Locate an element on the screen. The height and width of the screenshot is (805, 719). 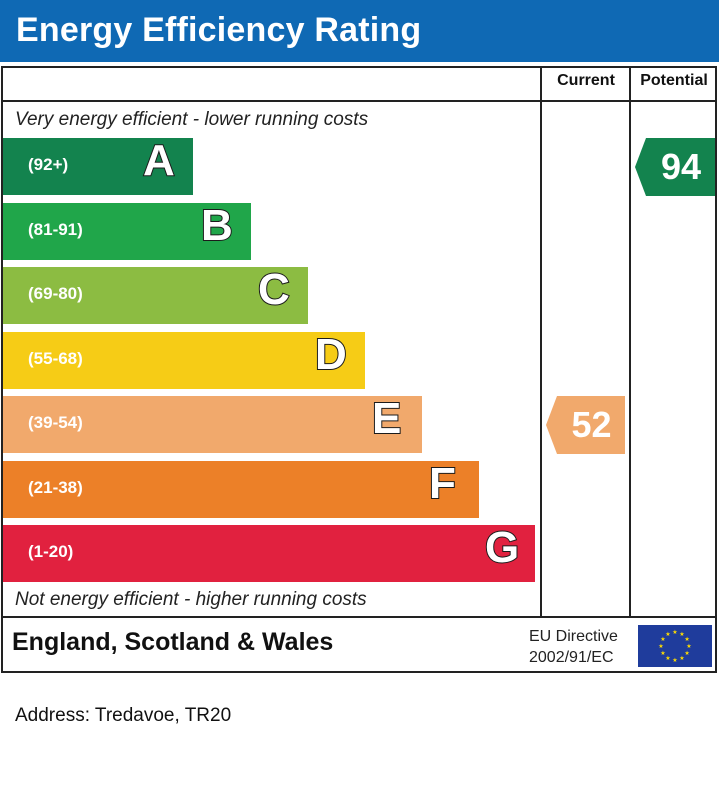
property-address: Address: Tredavoe, TR20 is located at coordinates (123, 715).